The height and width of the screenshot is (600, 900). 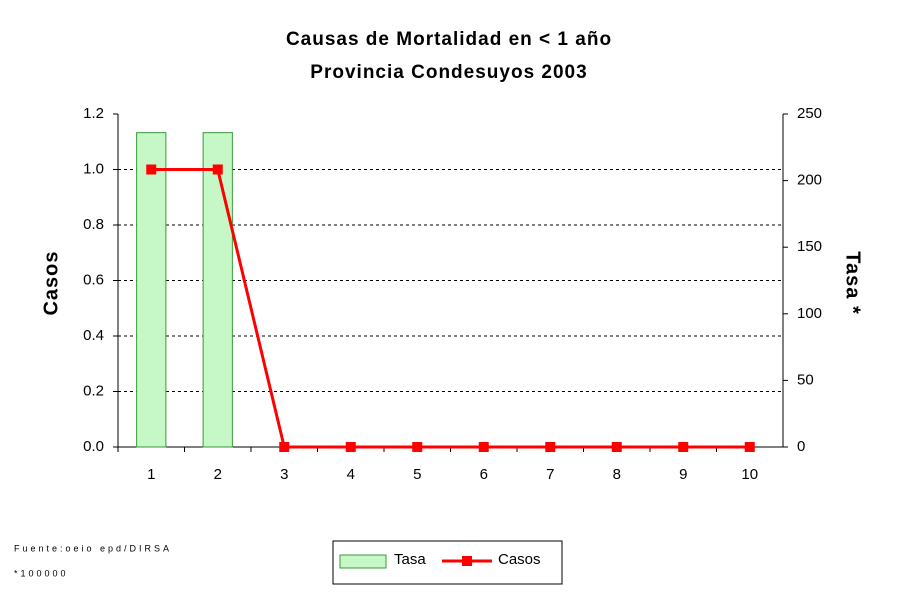 What do you see at coordinates (749, 474) in the screenshot?
I see `x-tick-label: 10` at bounding box center [749, 474].